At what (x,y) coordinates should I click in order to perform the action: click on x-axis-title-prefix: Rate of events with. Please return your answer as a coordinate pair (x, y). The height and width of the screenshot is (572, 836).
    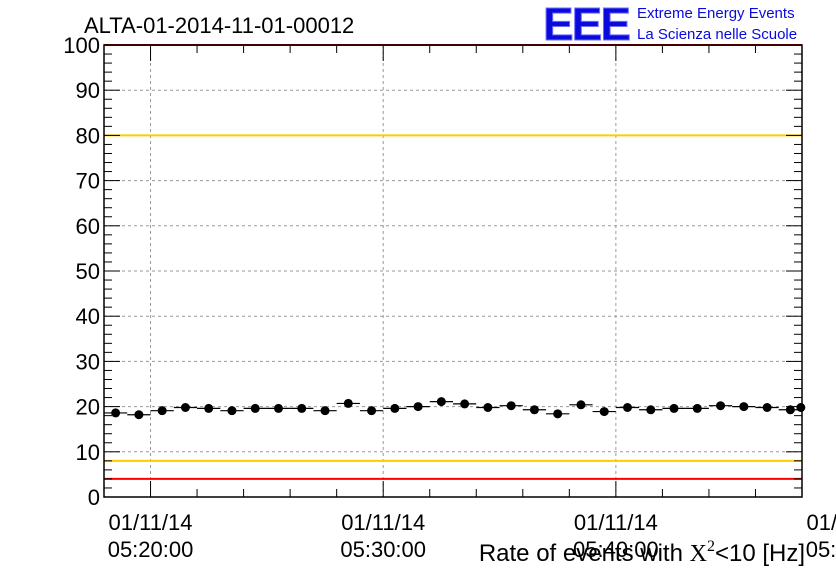
    Looking at the image, I should click on (584, 553).